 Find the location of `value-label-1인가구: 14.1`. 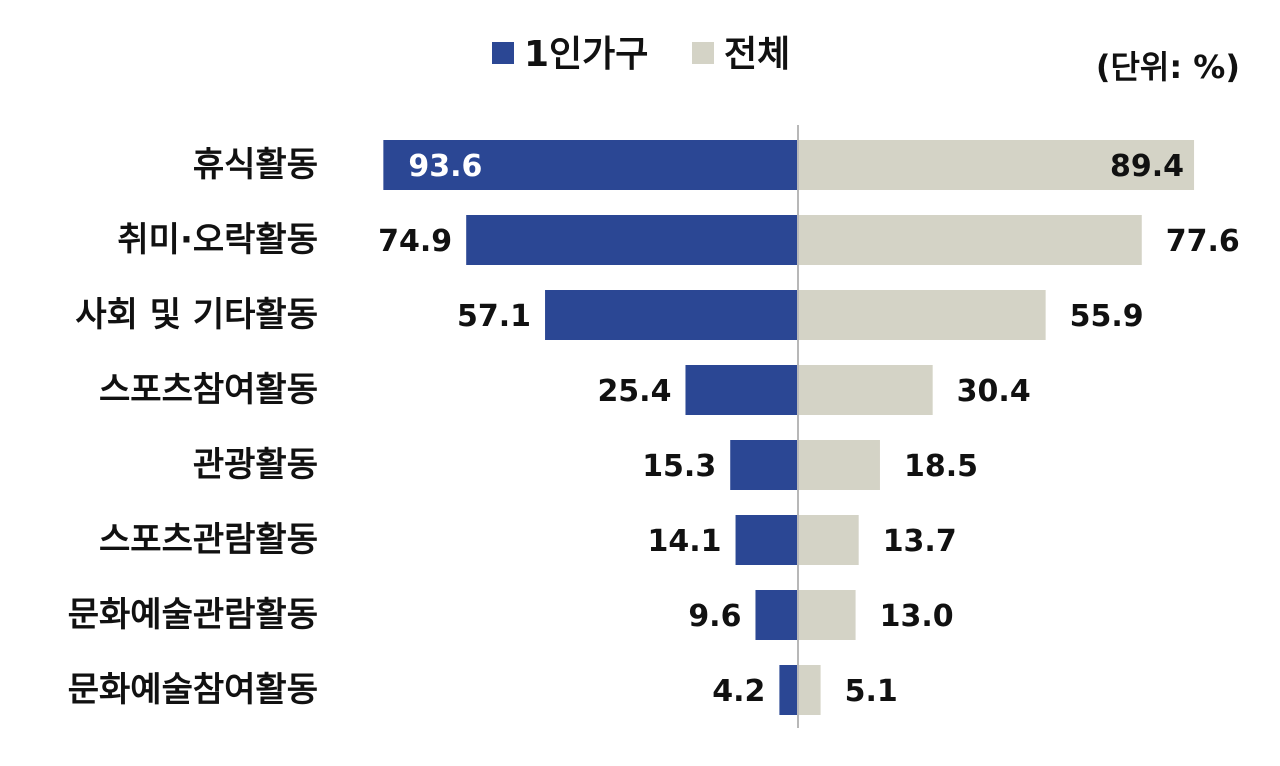

value-label-1인가구: 14.1 is located at coordinates (685, 541).